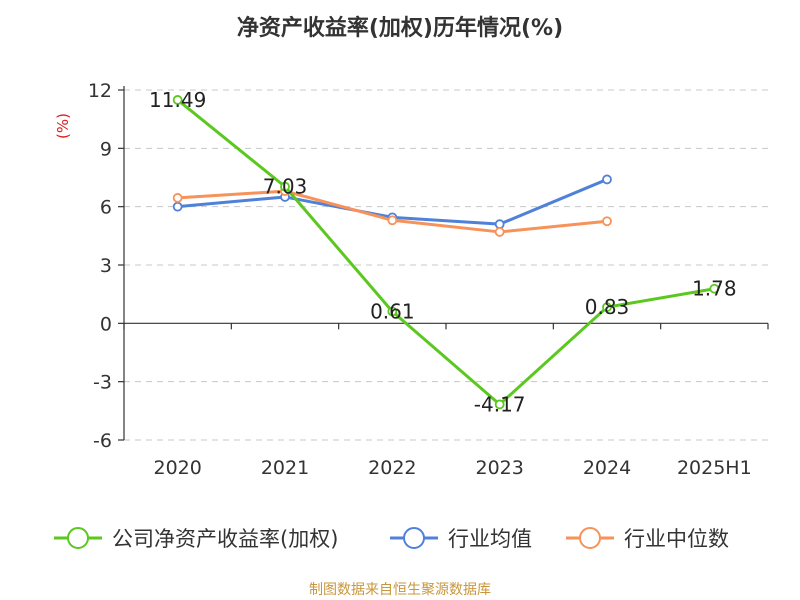 The width and height of the screenshot is (800, 600). Describe the element at coordinates (106, 266) in the screenshot. I see `y-tick-label: 3` at that location.